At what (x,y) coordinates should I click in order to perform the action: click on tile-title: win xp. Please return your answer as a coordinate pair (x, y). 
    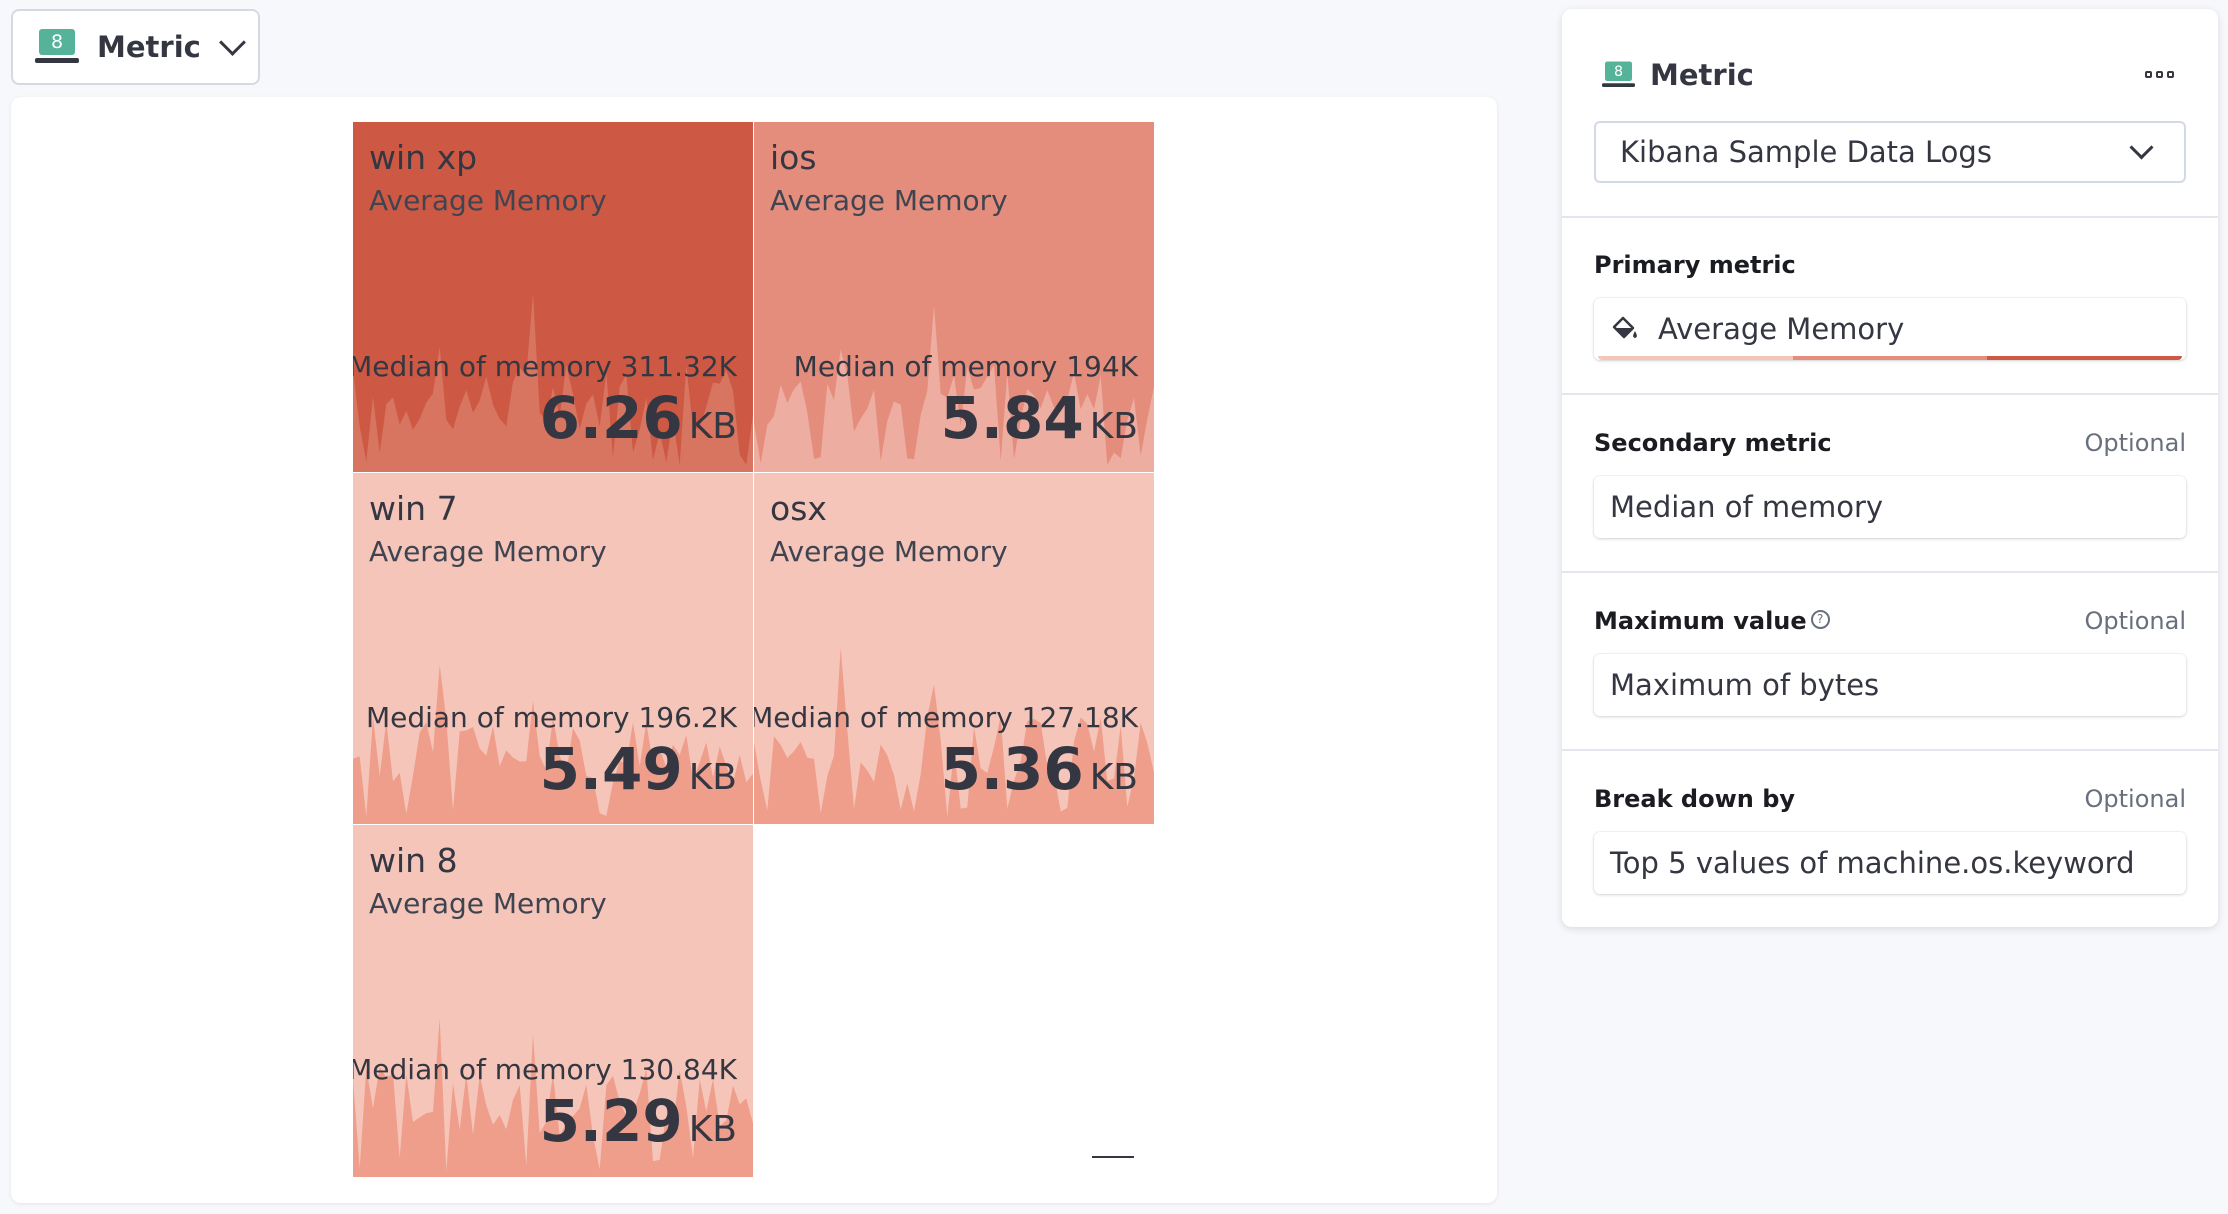
    Looking at the image, I should click on (423, 157).